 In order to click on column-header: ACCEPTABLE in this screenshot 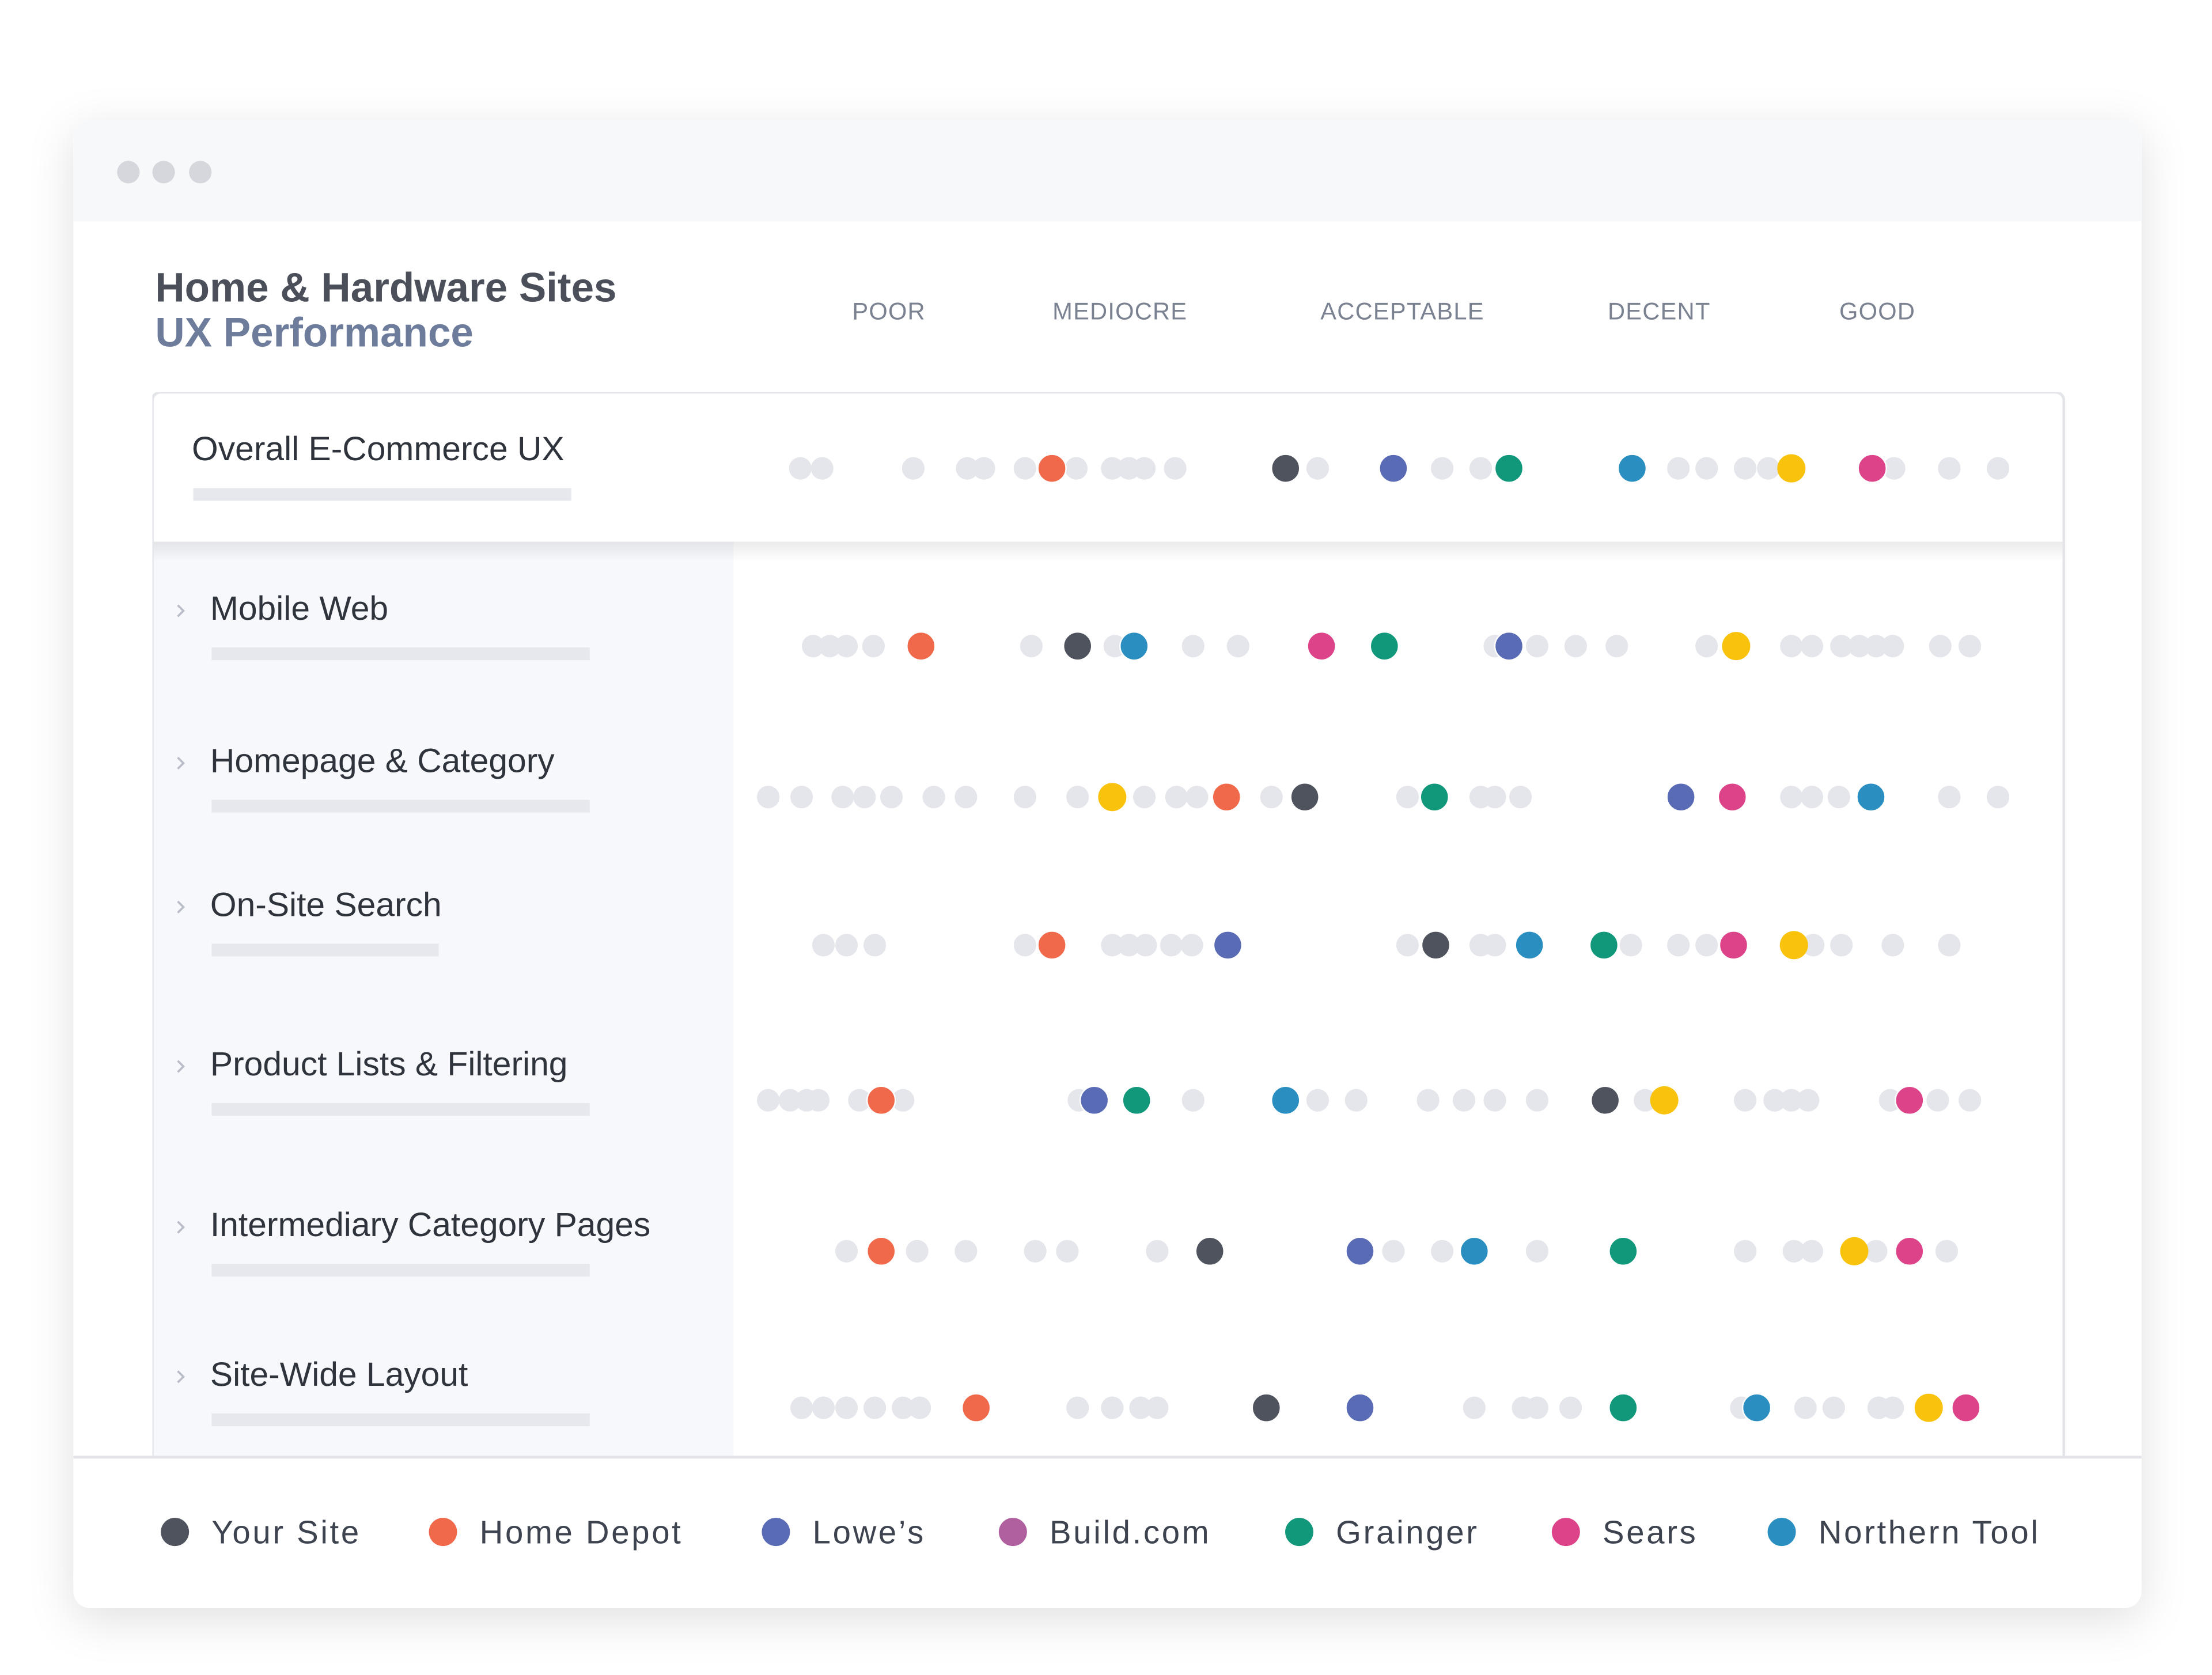, I will do `click(1402, 311)`.